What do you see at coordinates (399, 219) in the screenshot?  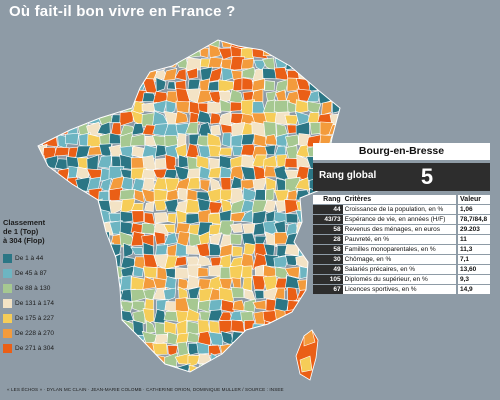 I see `row-criteria: Espérance de vie, en années (H/F)` at bounding box center [399, 219].